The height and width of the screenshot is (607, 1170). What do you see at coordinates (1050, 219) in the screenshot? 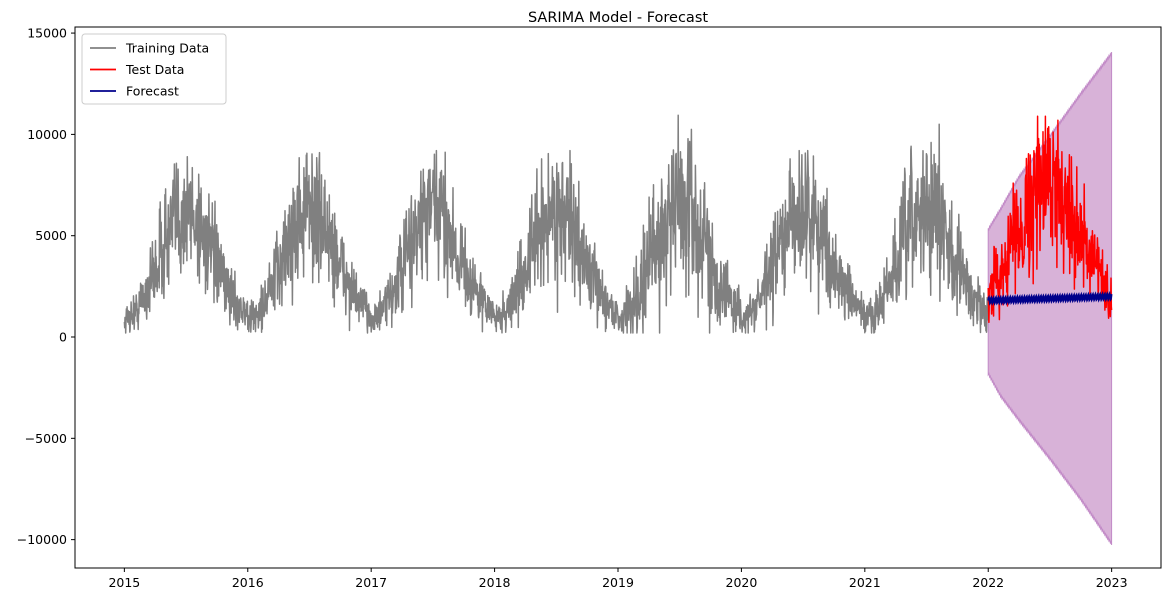
I see `test-data-line` at bounding box center [1050, 219].